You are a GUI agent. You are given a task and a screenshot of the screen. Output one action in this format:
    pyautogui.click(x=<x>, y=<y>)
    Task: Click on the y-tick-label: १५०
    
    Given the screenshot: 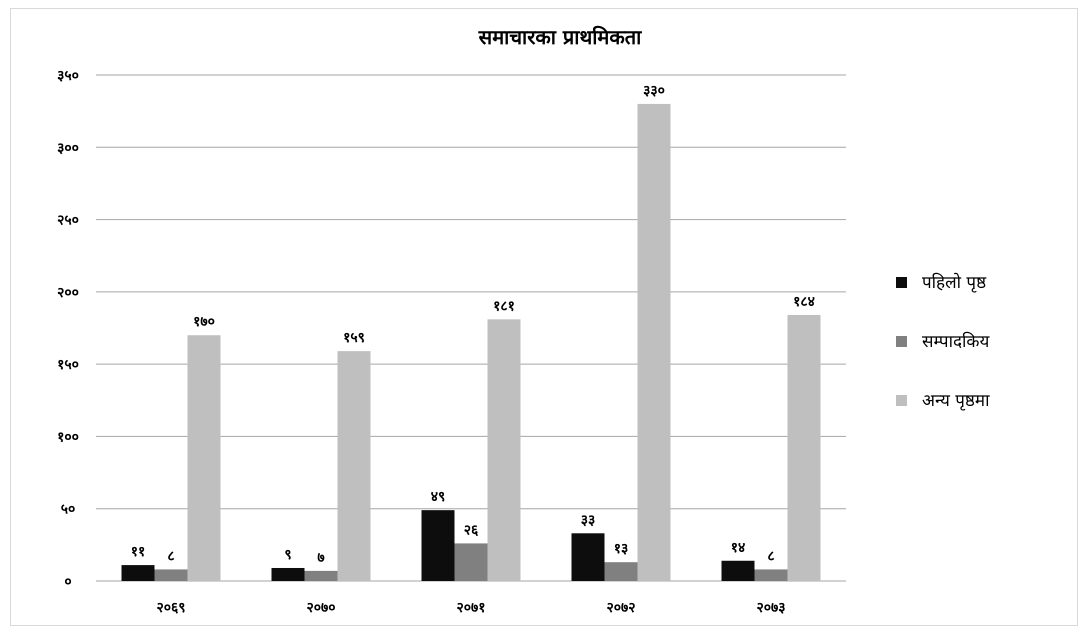 What is the action you would take?
    pyautogui.click(x=68, y=365)
    